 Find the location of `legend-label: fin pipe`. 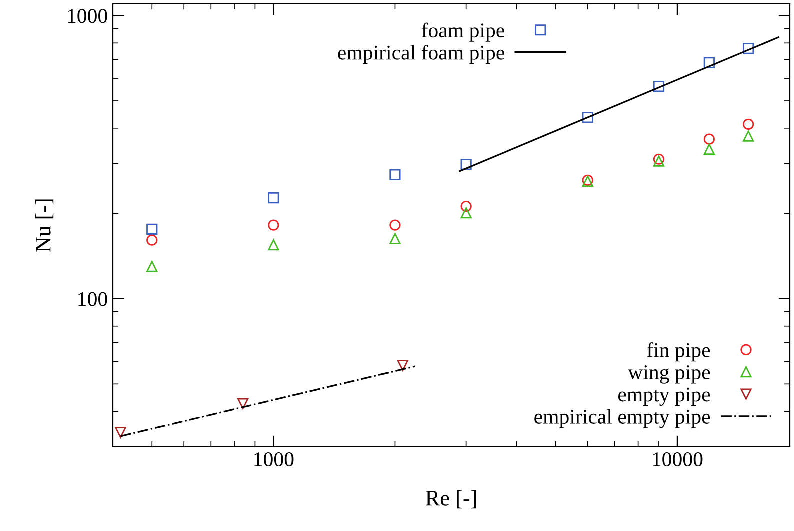

legend-label: fin pipe is located at coordinates (678, 352).